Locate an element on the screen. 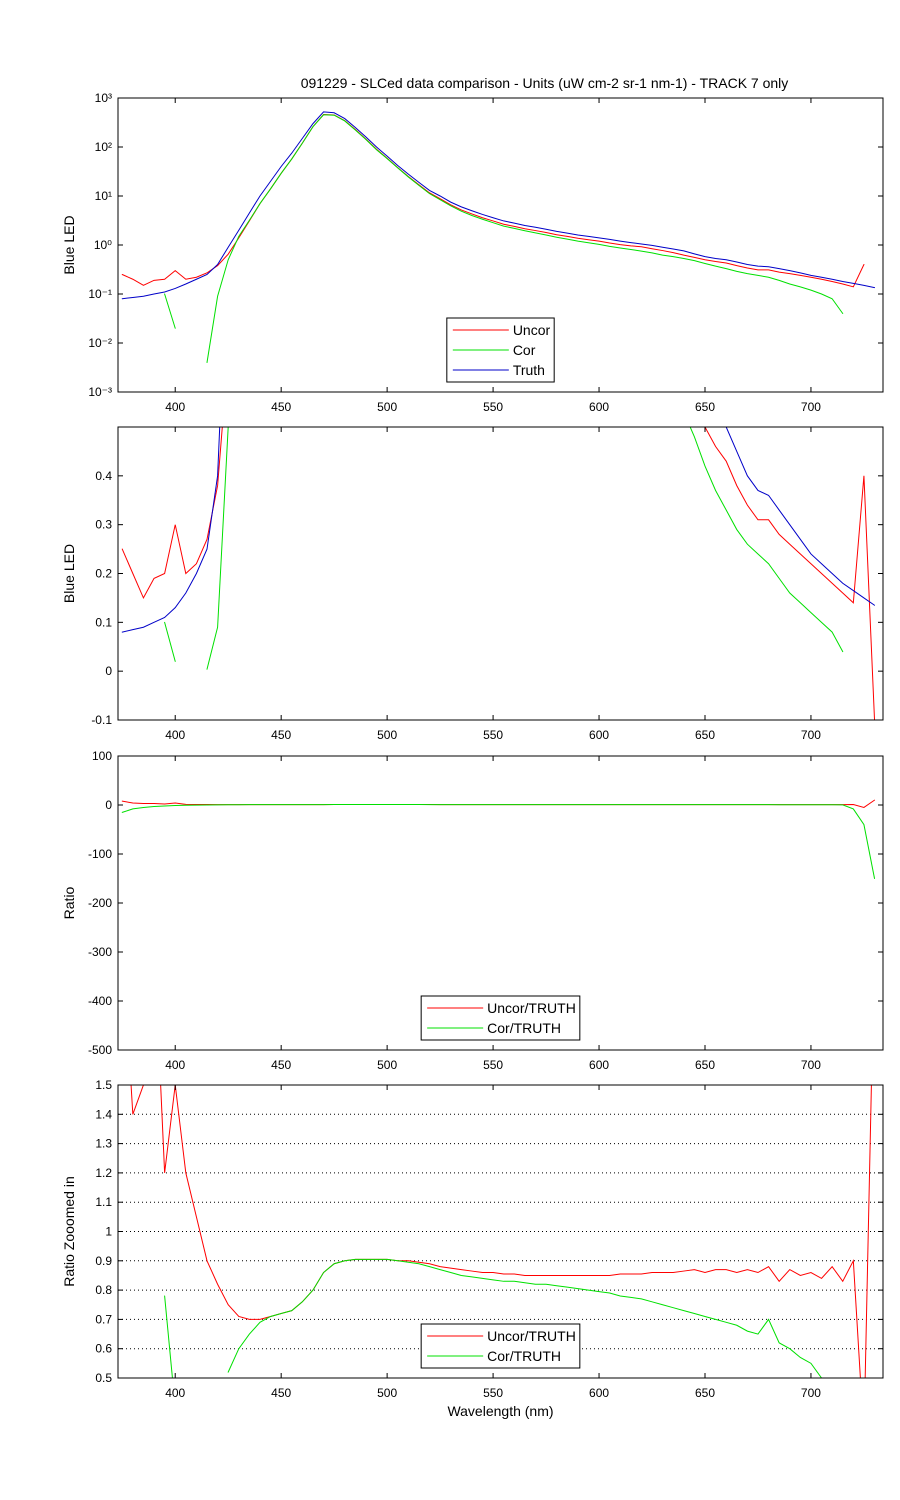 This screenshot has width=900, height=1500. legend: Uncor Cor Truth is located at coordinates (500, 350).